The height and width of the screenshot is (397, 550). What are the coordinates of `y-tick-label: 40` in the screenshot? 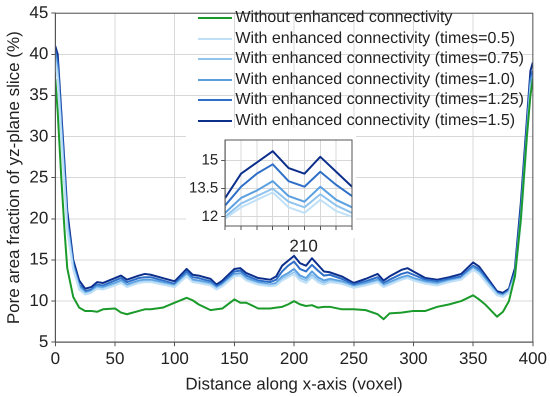 It's located at (38, 54).